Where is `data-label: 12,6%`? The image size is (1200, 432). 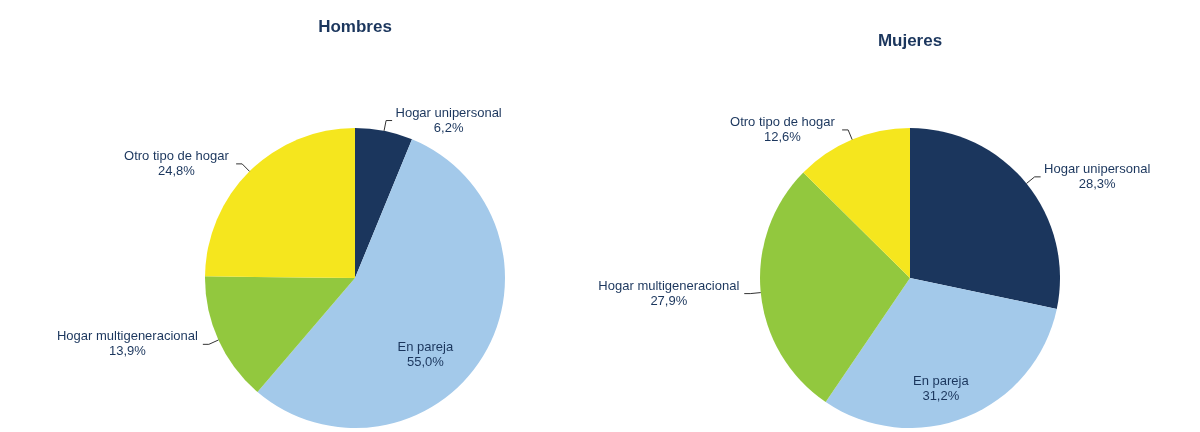 data-label: 12,6% is located at coordinates (782, 136).